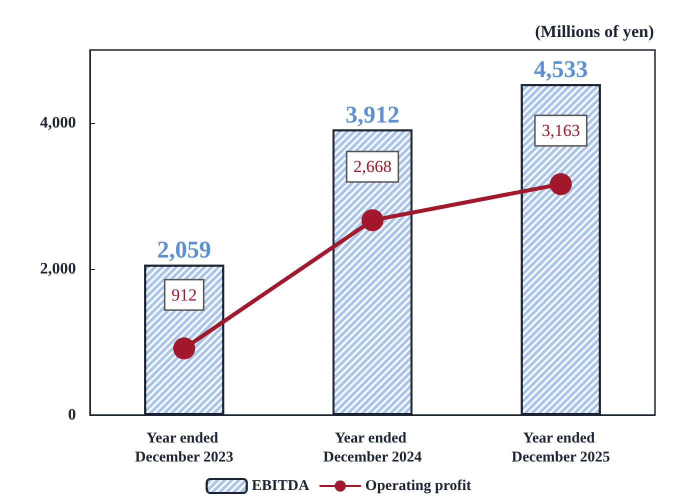 The width and height of the screenshot is (677, 499). I want to click on data-label: 2,668, so click(372, 166).